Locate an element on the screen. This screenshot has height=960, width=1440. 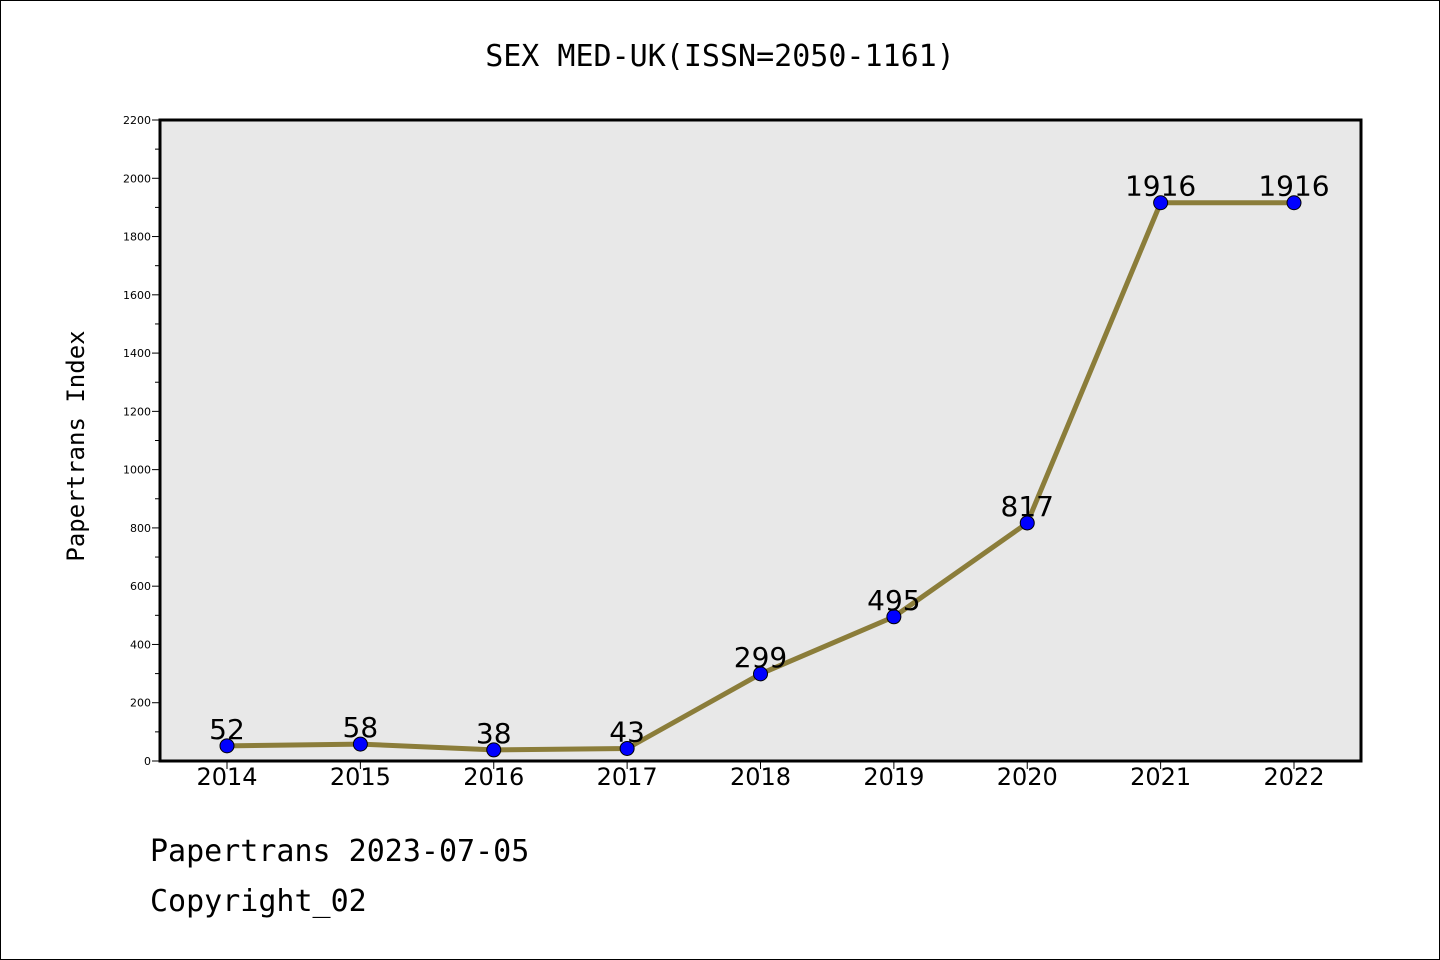
x-tick-label: 2020 is located at coordinates (1027, 777).